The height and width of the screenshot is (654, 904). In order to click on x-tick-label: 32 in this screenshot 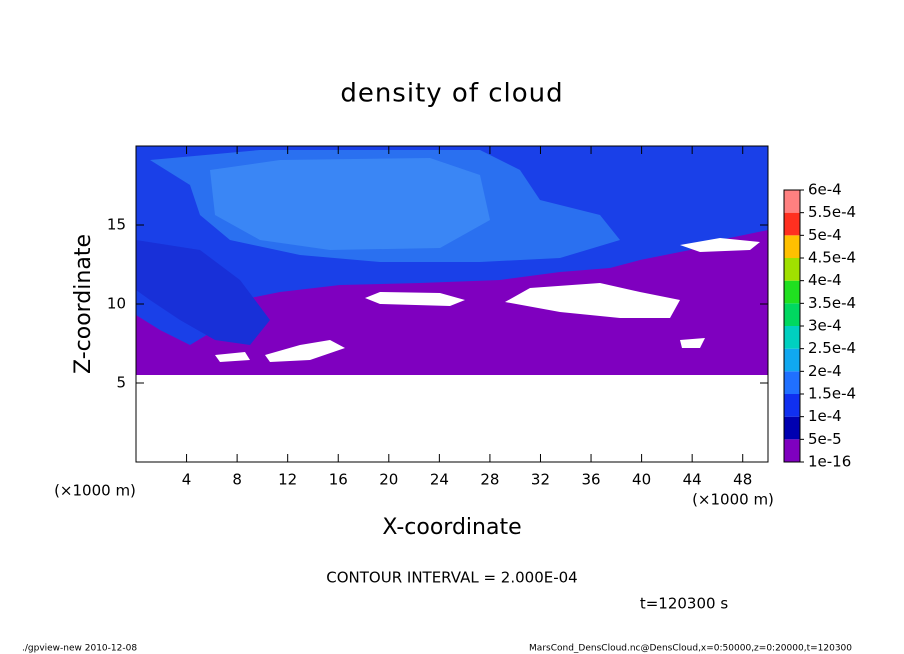, I will do `click(540, 480)`.